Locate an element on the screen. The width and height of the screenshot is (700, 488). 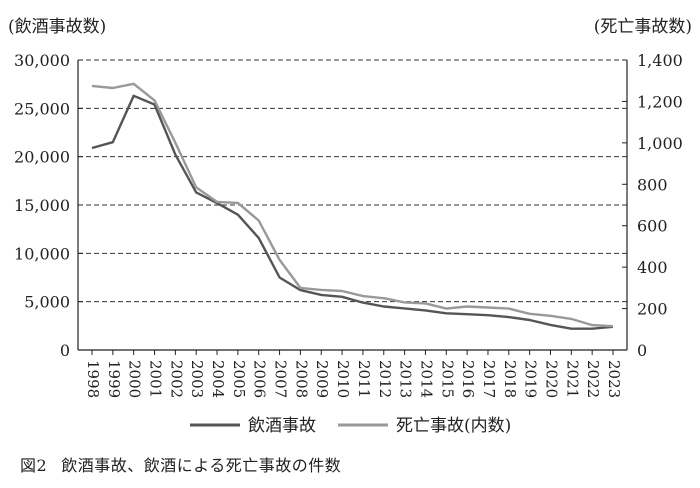
figure-number: 図2 is located at coordinates (34, 465).